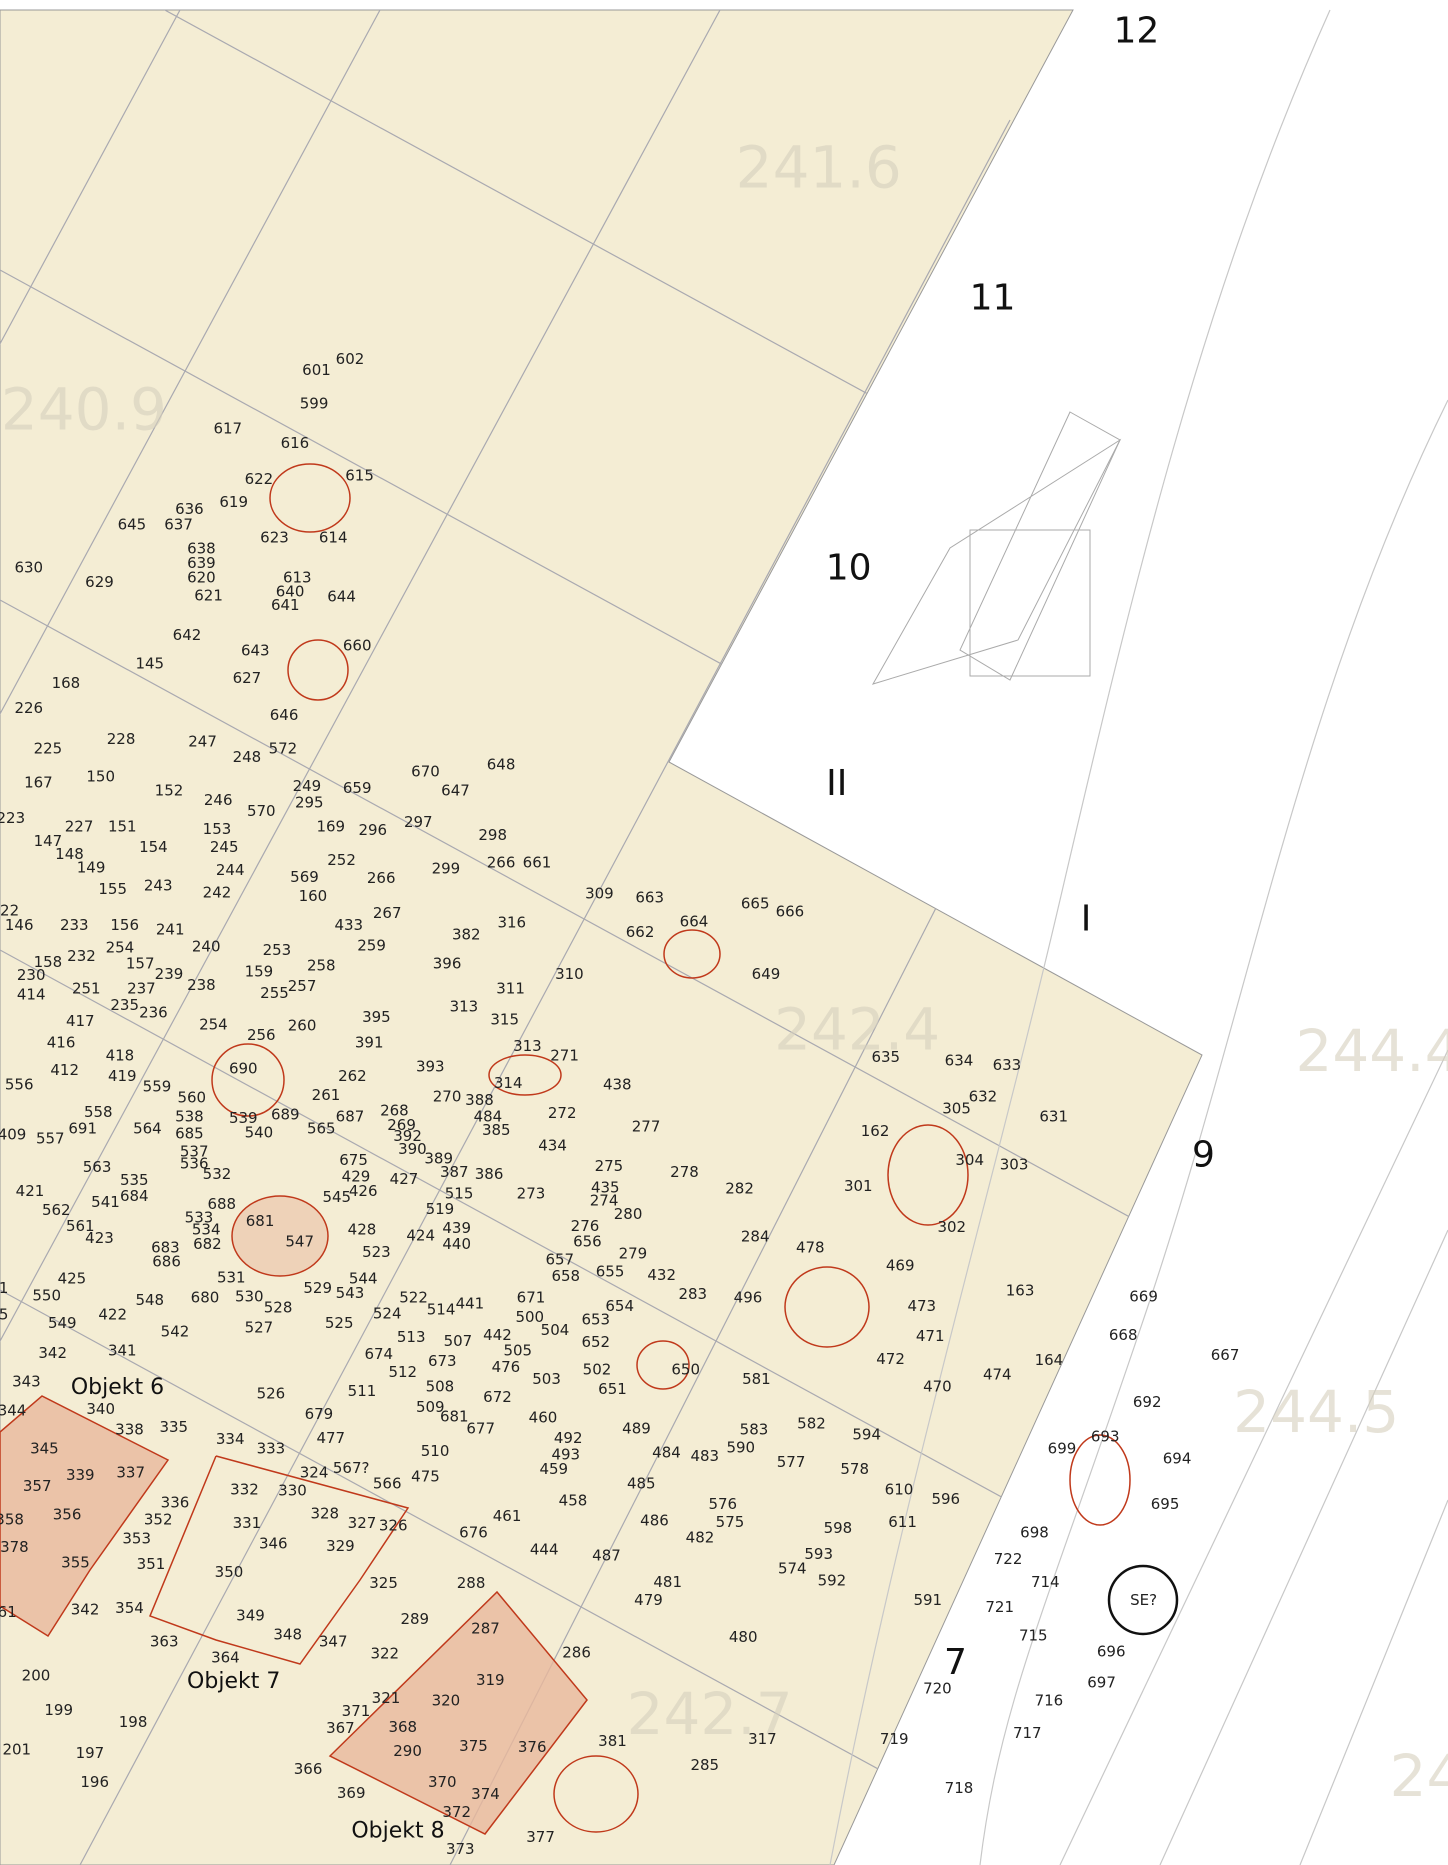  What do you see at coordinates (350, 359) in the screenshot?
I see `feature-label: 602` at bounding box center [350, 359].